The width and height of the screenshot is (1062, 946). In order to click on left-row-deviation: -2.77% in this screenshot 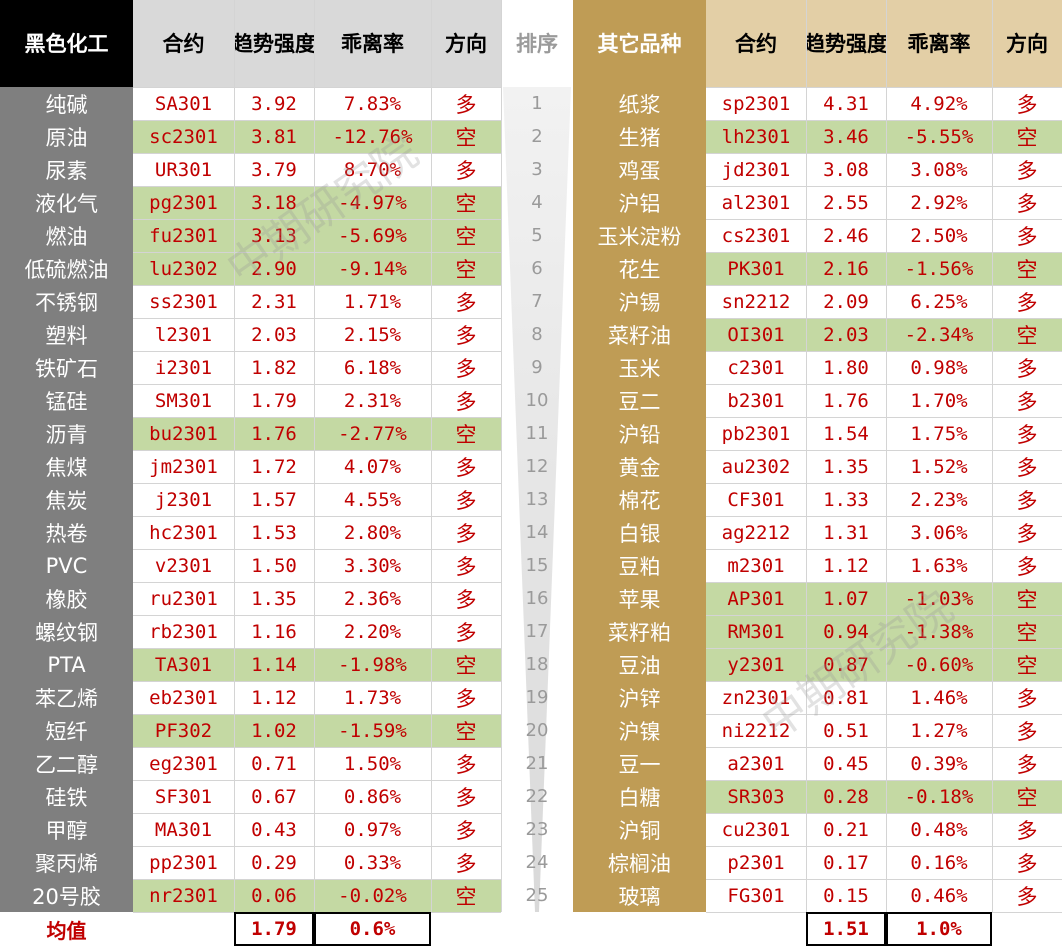, I will do `click(372, 433)`.